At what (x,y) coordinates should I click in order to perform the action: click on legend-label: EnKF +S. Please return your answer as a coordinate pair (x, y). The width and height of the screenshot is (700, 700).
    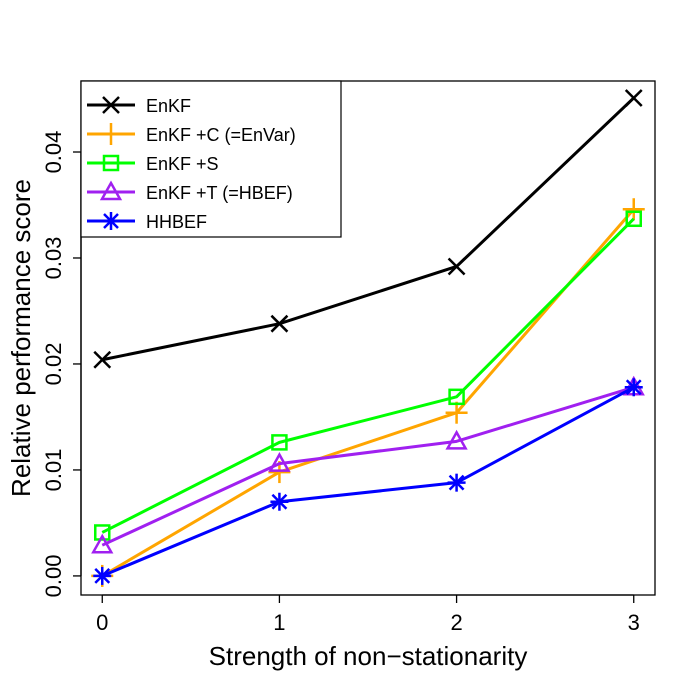
    Looking at the image, I should click on (182, 164).